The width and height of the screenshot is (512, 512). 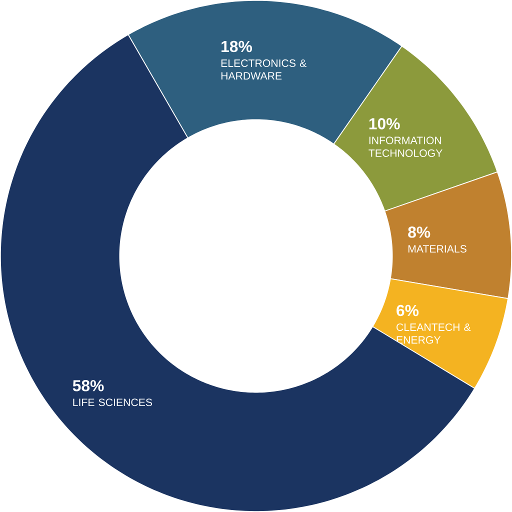 What do you see at coordinates (407, 310) in the screenshot?
I see `data-label: 6%` at bounding box center [407, 310].